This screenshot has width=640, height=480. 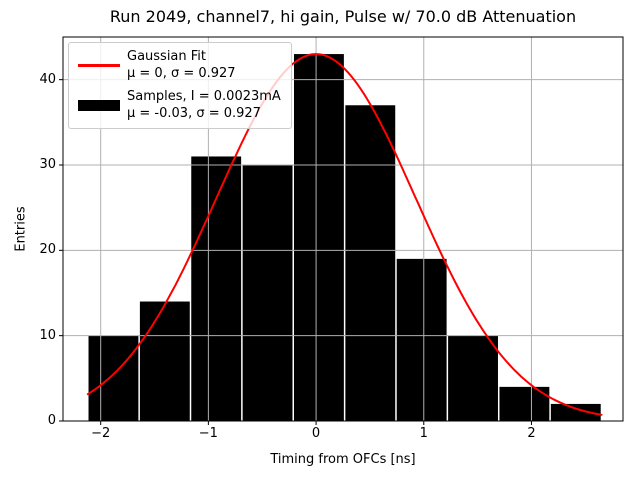 I want to click on legend-label-line: μ = -0.03, σ = 0.927, so click(x=194, y=113).